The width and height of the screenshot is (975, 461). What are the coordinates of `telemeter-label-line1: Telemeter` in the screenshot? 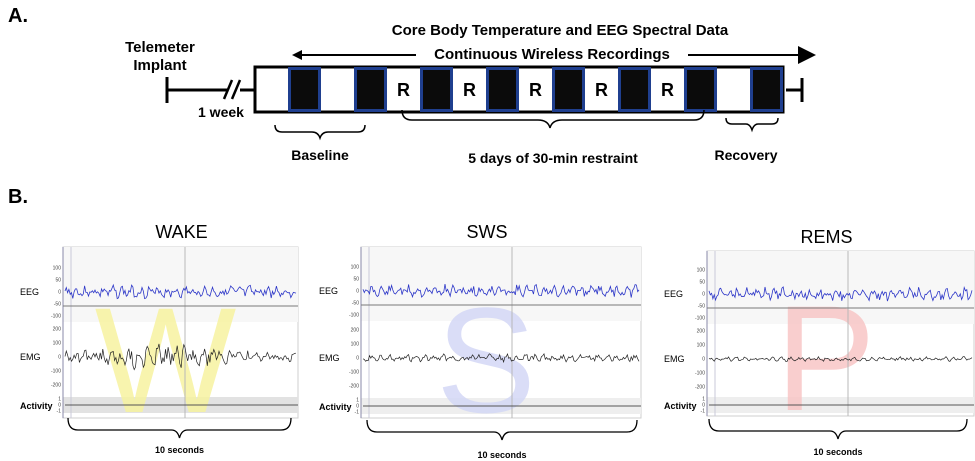 It's located at (160, 47).